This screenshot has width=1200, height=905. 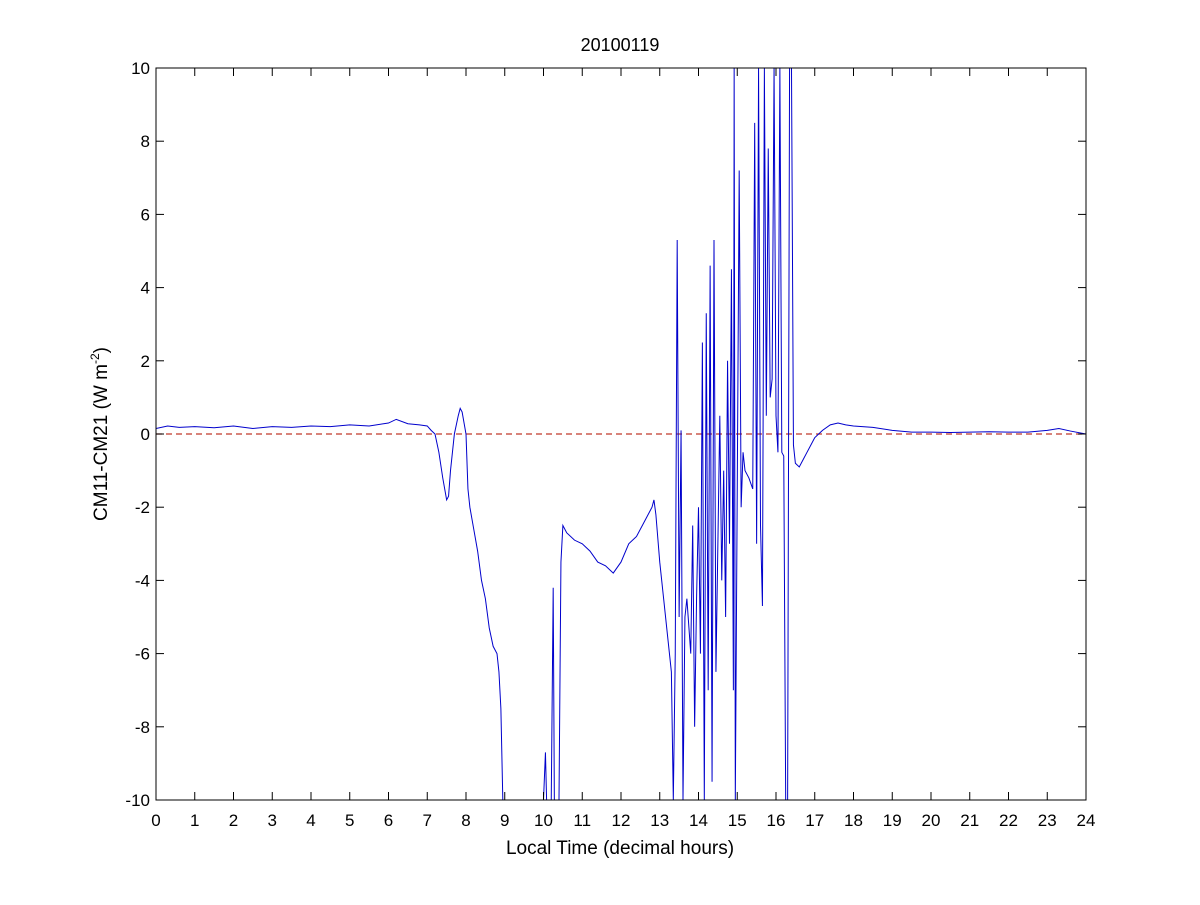 What do you see at coordinates (620, 45) in the screenshot?
I see `chart-title: 20100119` at bounding box center [620, 45].